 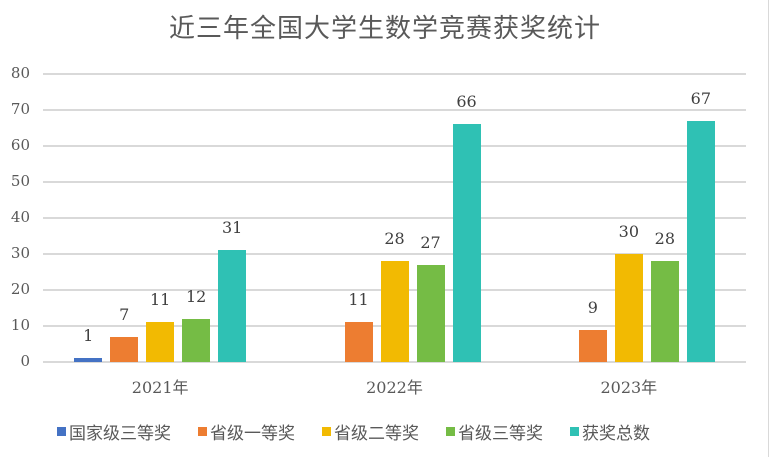 I want to click on x-tick-label: 2022年, so click(x=394, y=387).